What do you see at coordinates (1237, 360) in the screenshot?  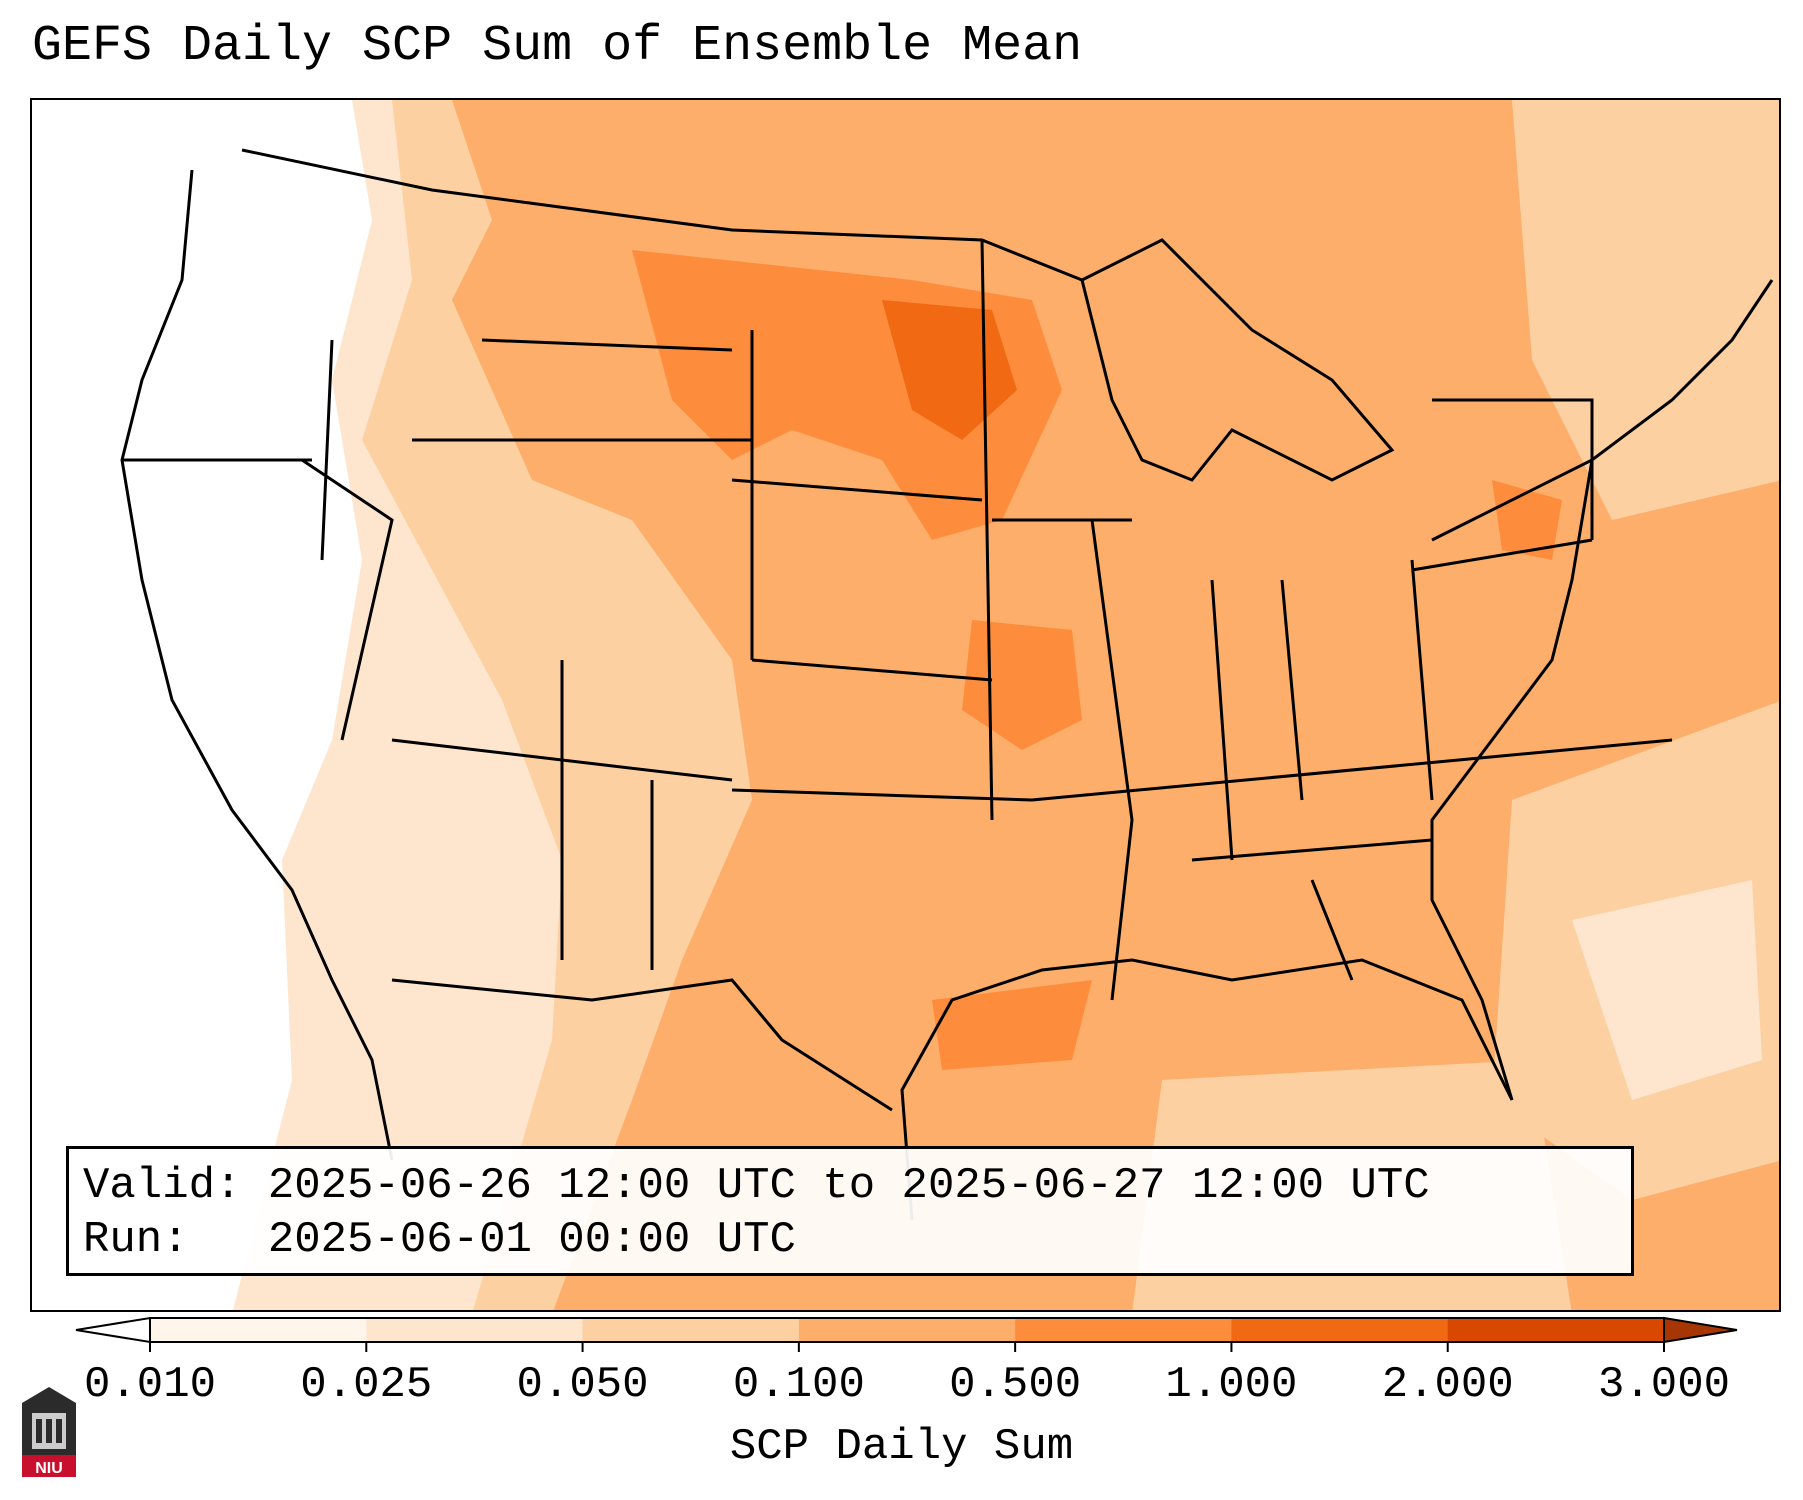 I see `great-lakes-outline` at bounding box center [1237, 360].